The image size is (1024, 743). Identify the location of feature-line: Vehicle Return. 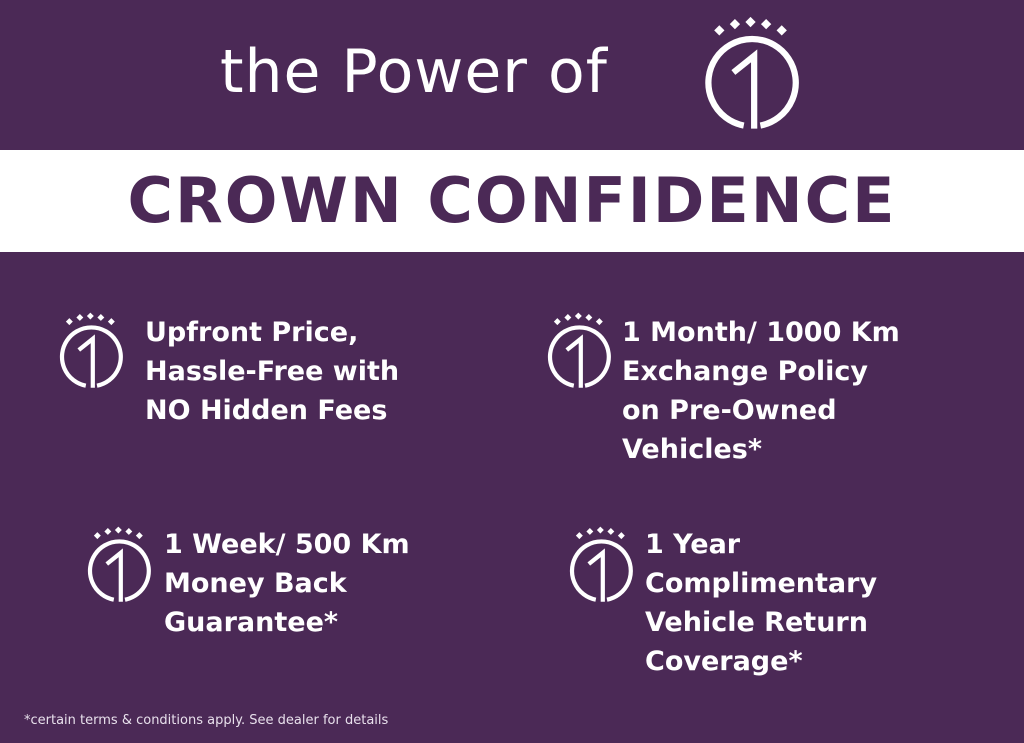
(756, 622).